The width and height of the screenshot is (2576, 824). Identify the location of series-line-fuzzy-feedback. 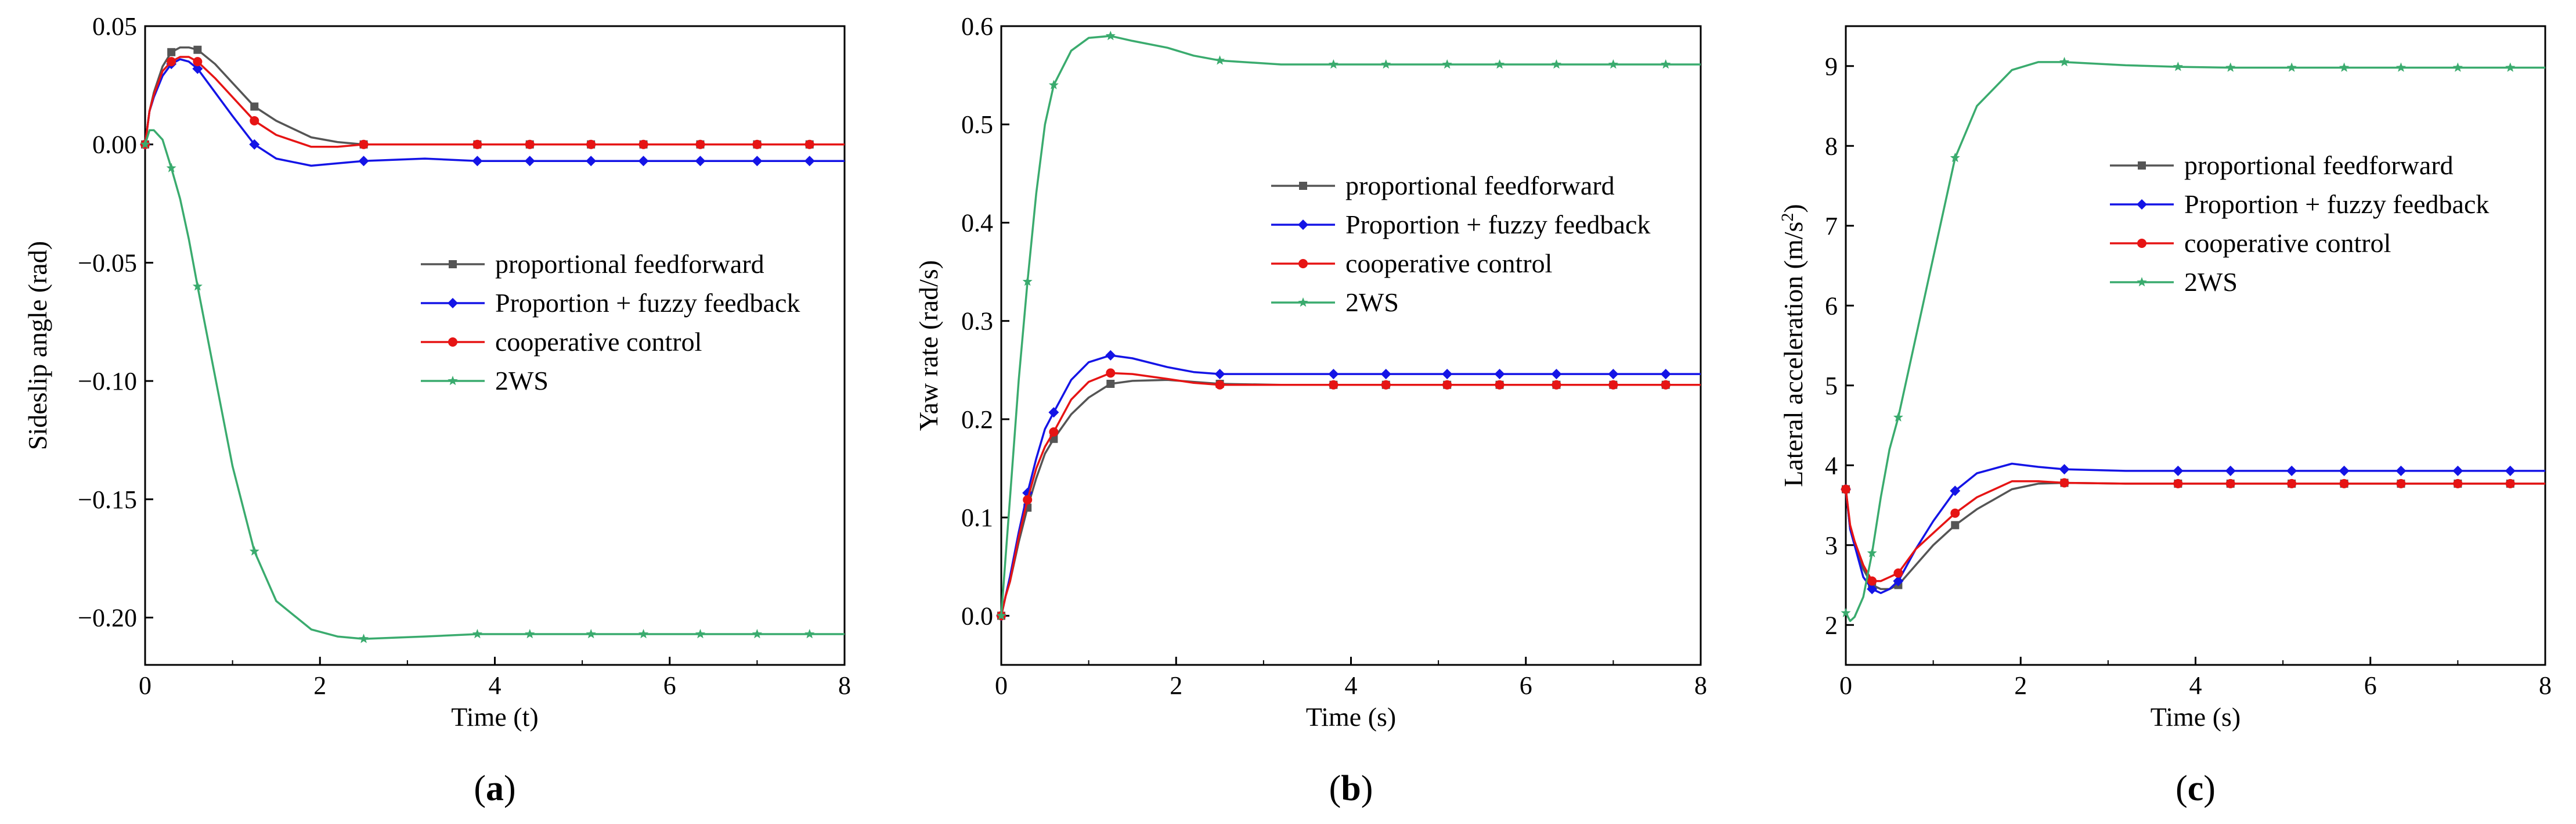
(495, 112).